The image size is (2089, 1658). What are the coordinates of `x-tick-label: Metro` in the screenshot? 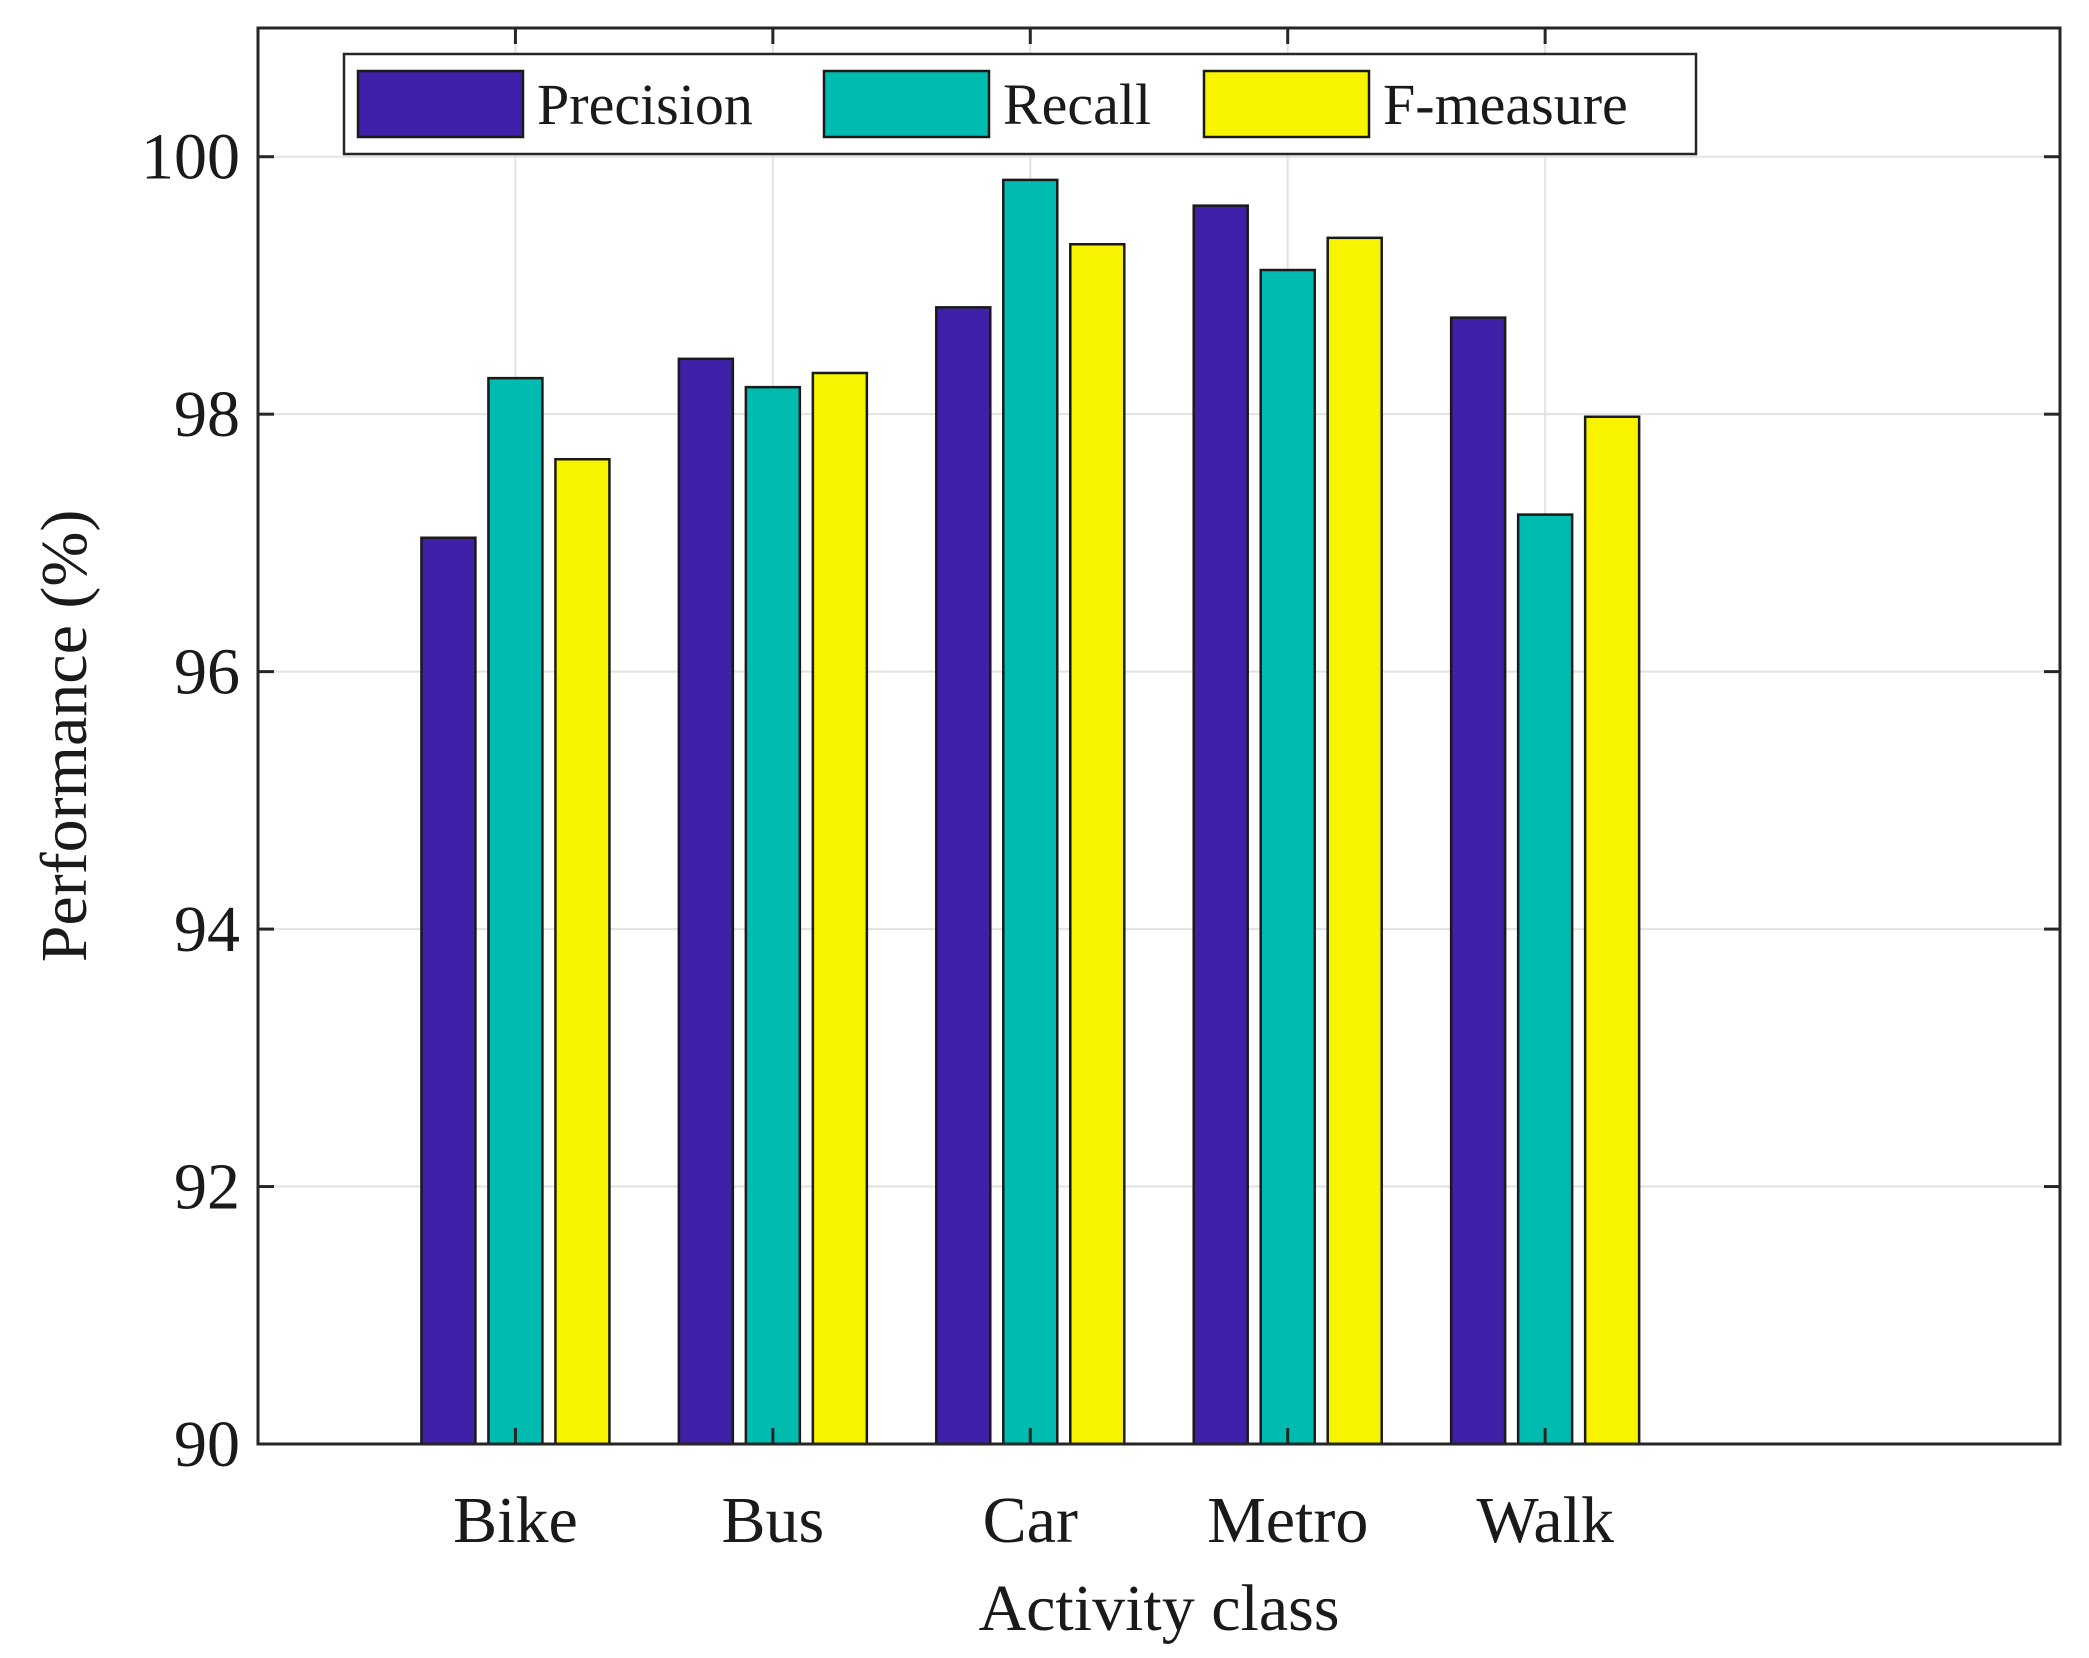 It's located at (1287, 1520).